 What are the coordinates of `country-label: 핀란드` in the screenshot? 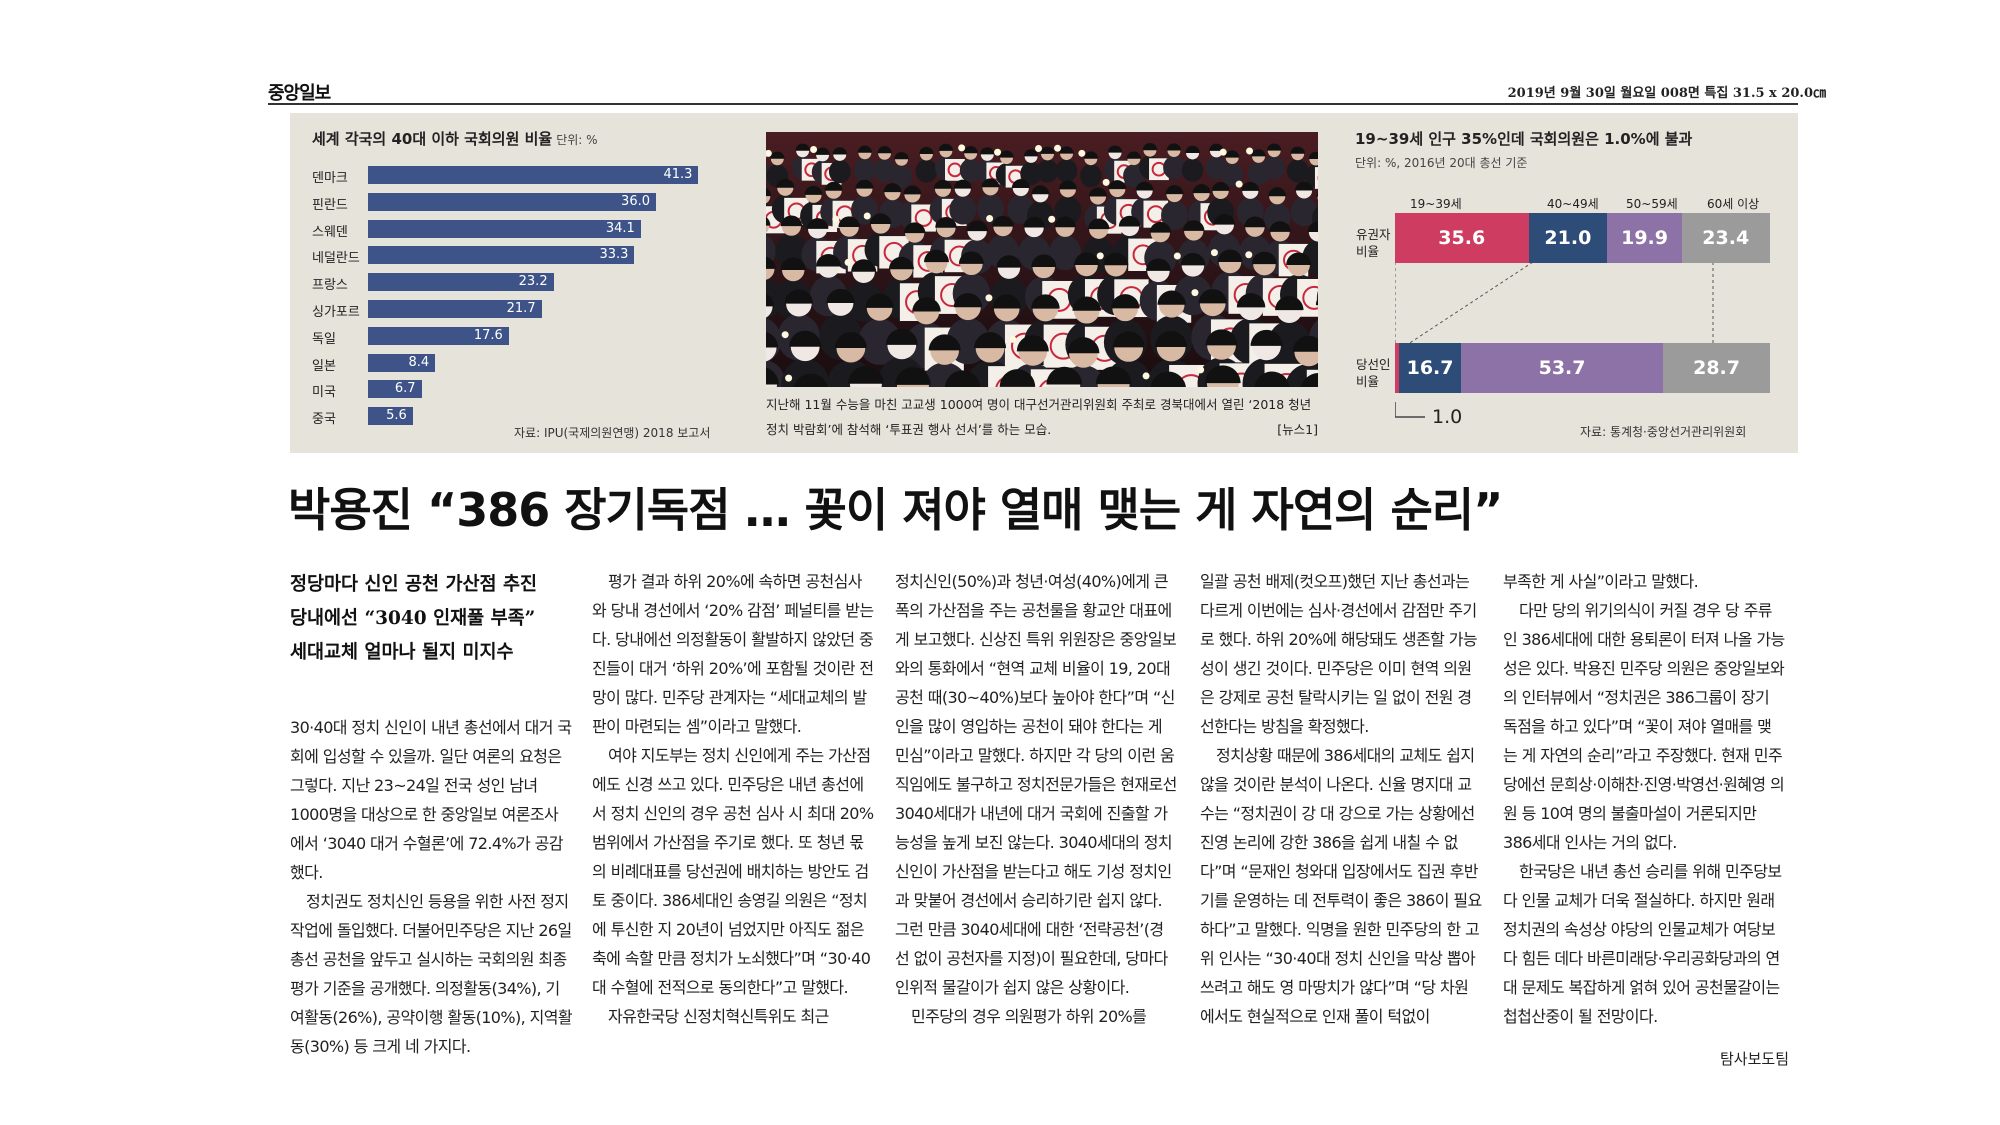 It's located at (330, 205).